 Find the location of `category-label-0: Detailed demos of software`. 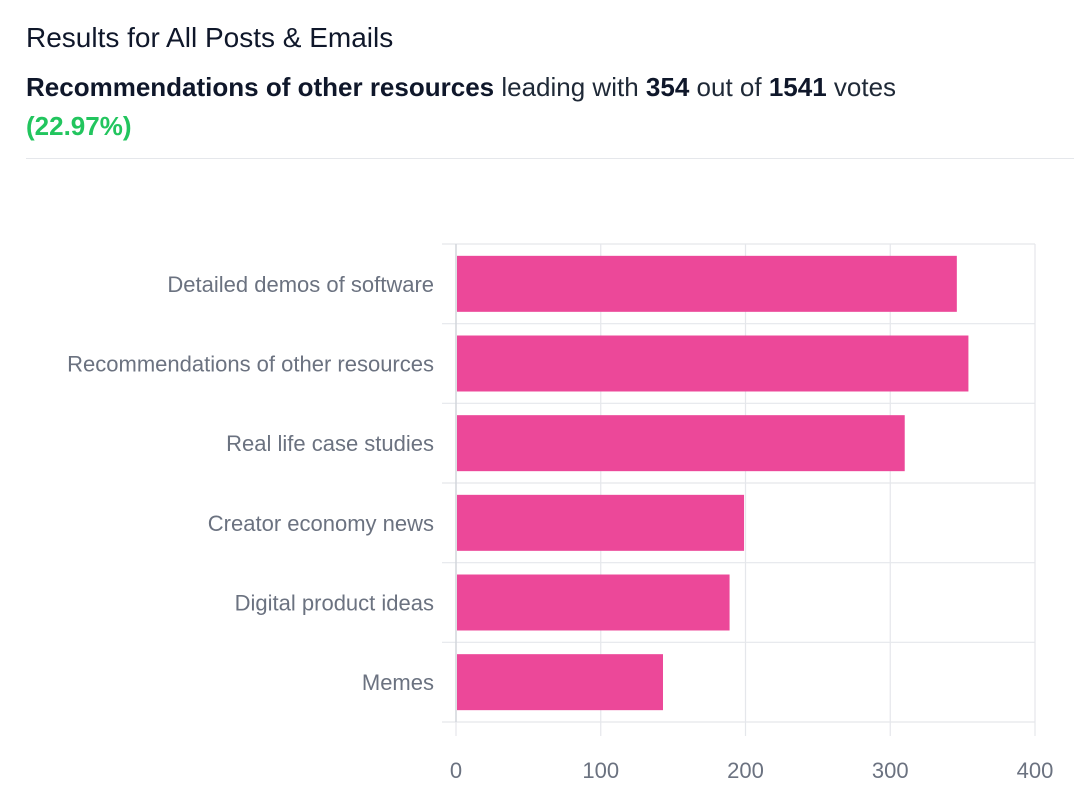

category-label-0: Detailed demos of software is located at coordinates (300, 284).